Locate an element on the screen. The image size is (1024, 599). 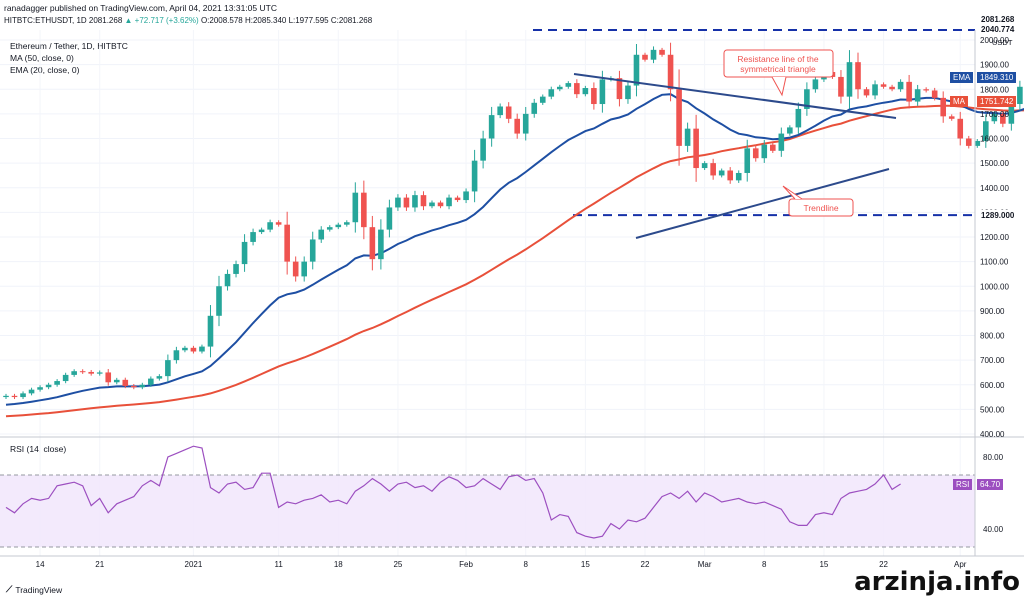
level-price-tag: 2040.774 is located at coordinates (998, 30).